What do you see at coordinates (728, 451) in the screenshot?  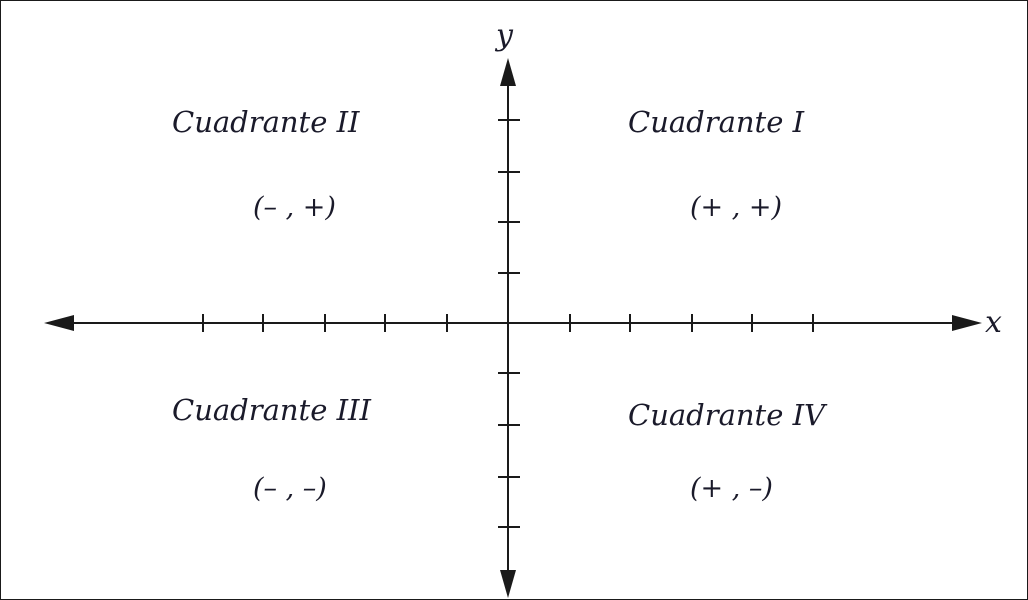 I see `quadrant-iv: Cuadrante IV (+ , –)` at bounding box center [728, 451].